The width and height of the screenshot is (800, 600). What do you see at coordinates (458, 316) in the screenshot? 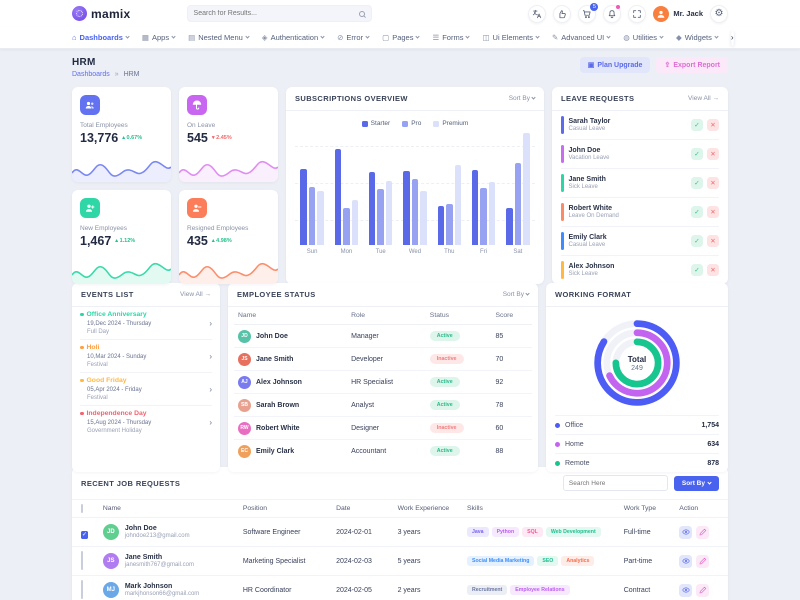
I see `col-status: Status` at bounding box center [458, 316].